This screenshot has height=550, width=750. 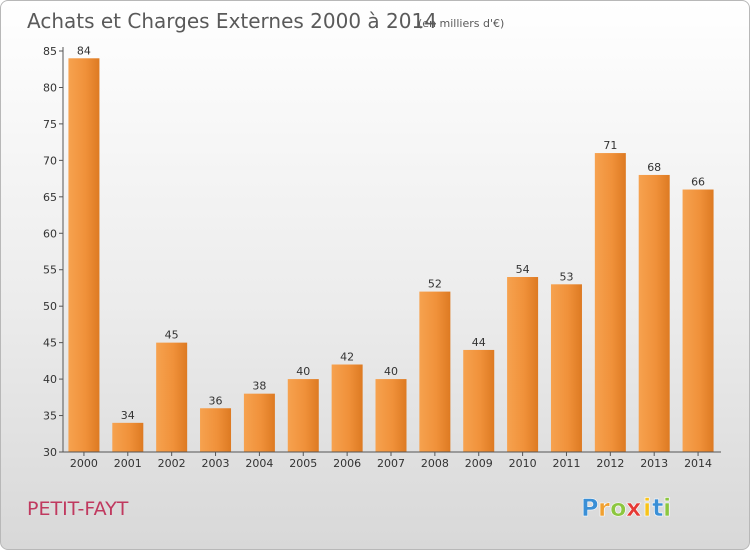 What do you see at coordinates (523, 463) in the screenshot?
I see `x-tick-label-2010: 2010` at bounding box center [523, 463].